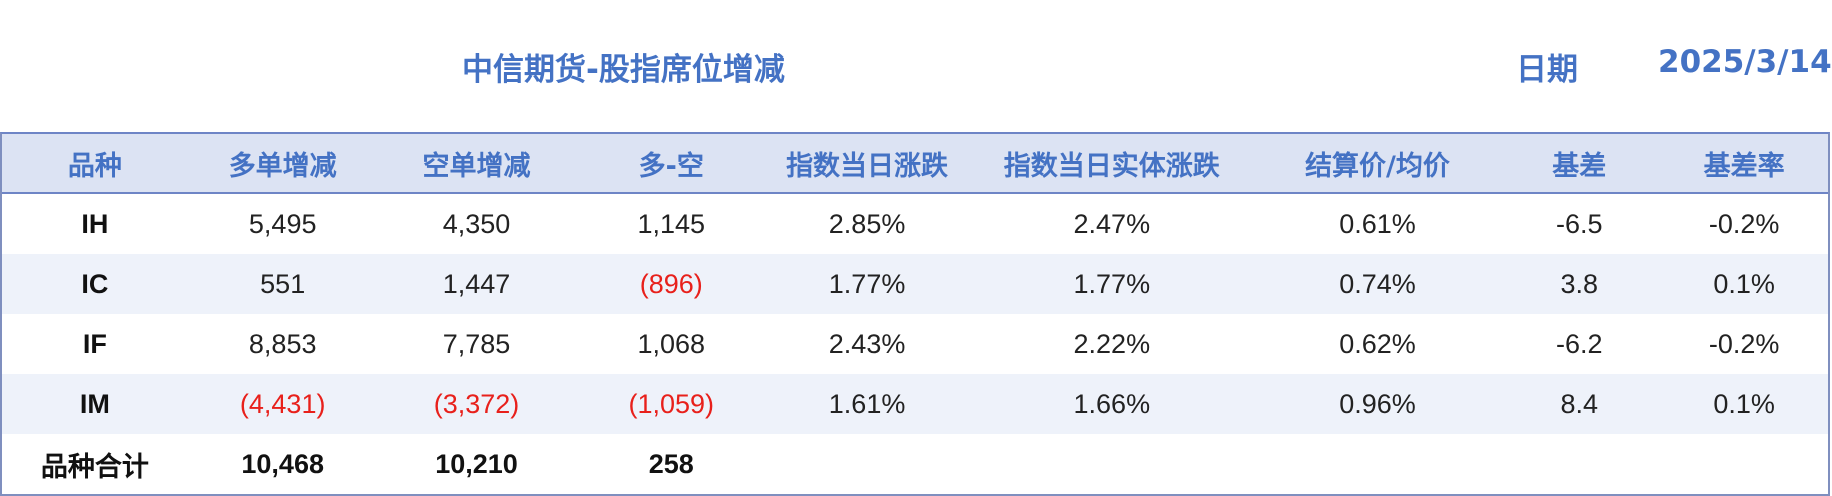  I want to click on header-index-body-change: 指数当日实体涨跌, so click(1111, 166).